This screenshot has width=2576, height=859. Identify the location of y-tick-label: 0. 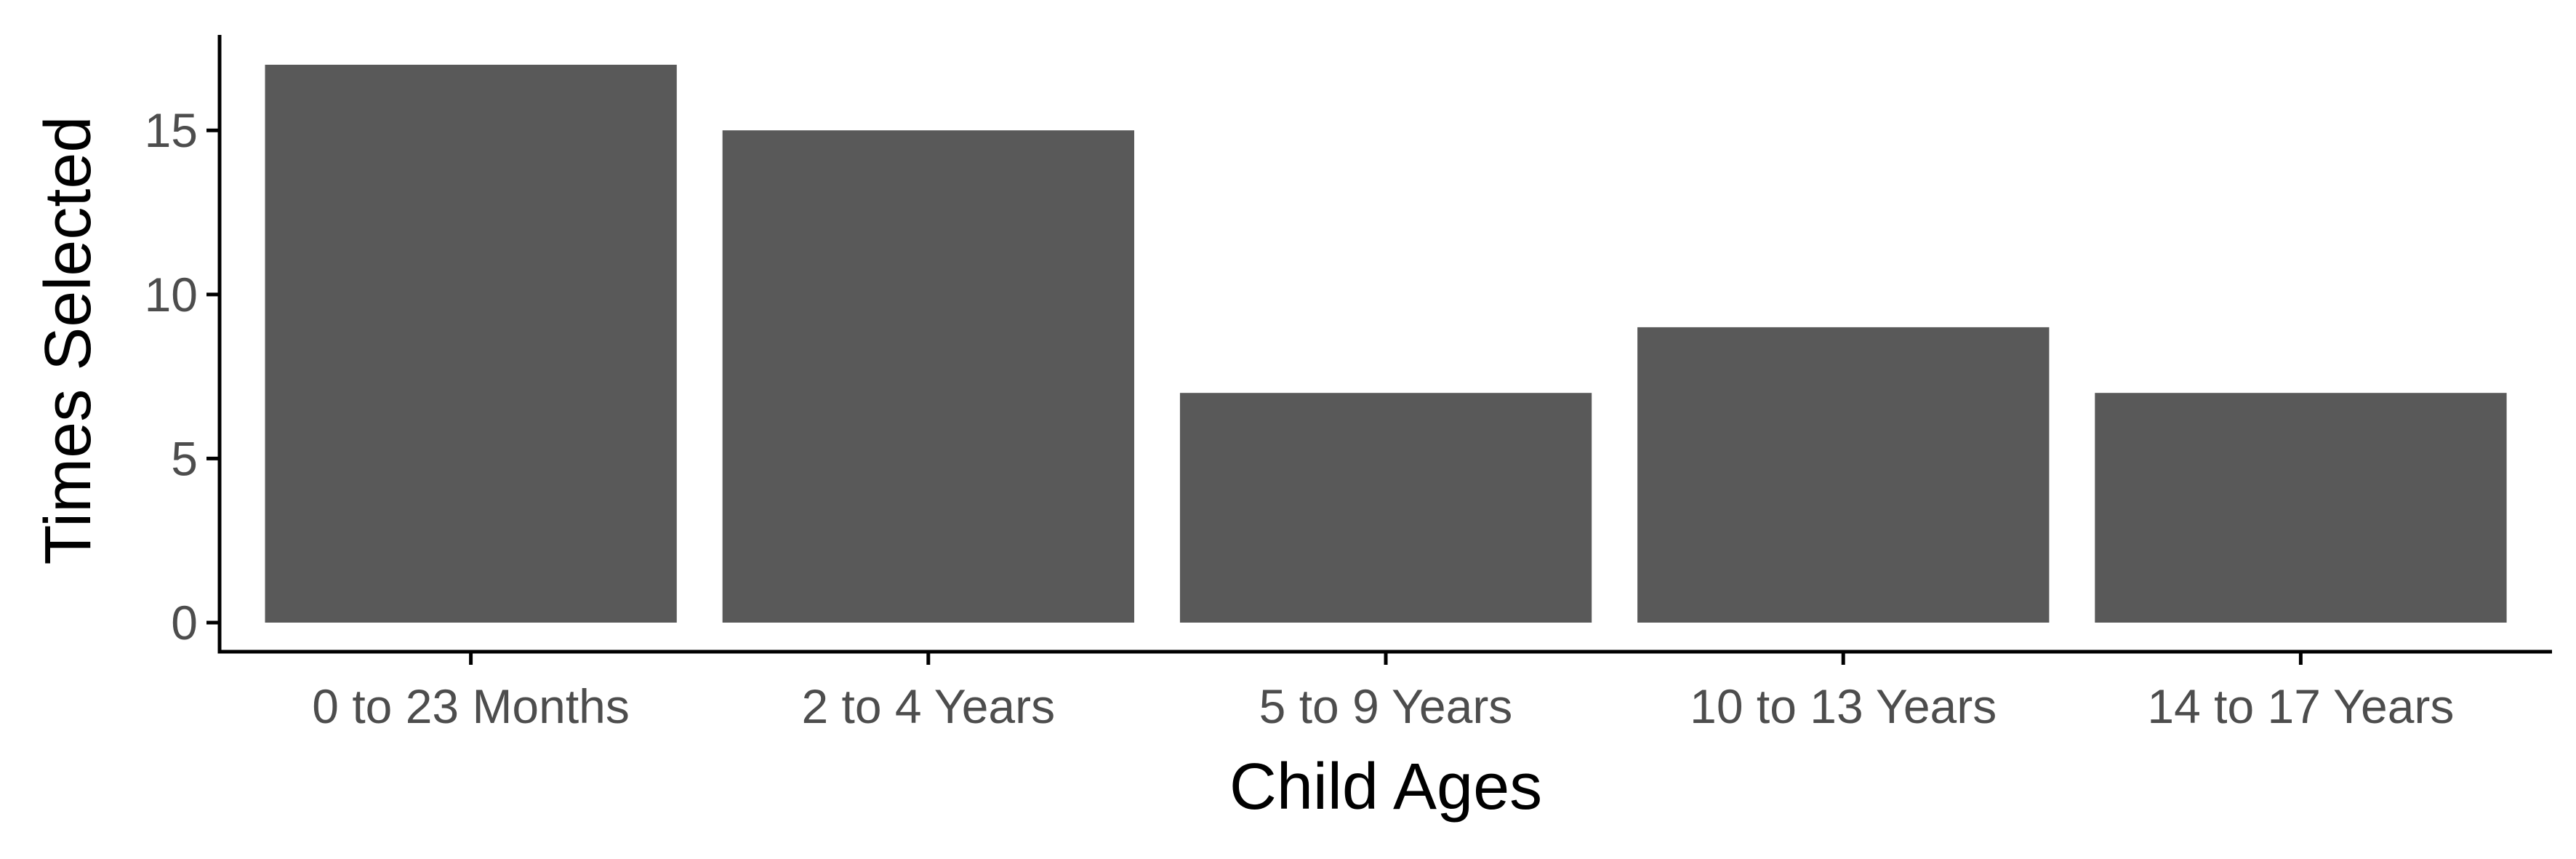
(184, 623).